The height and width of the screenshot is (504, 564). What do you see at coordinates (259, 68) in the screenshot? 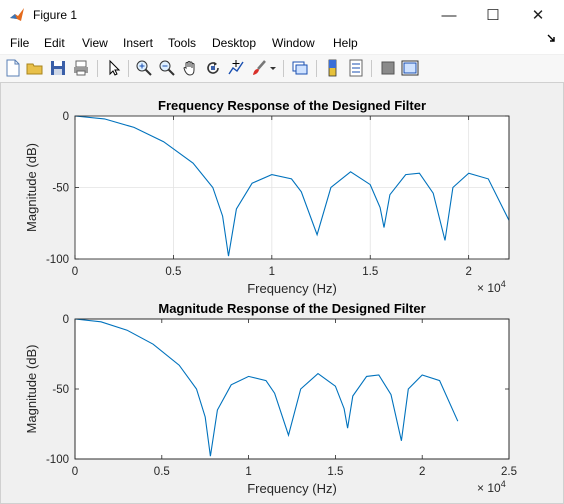
I see `brush-icon` at bounding box center [259, 68].